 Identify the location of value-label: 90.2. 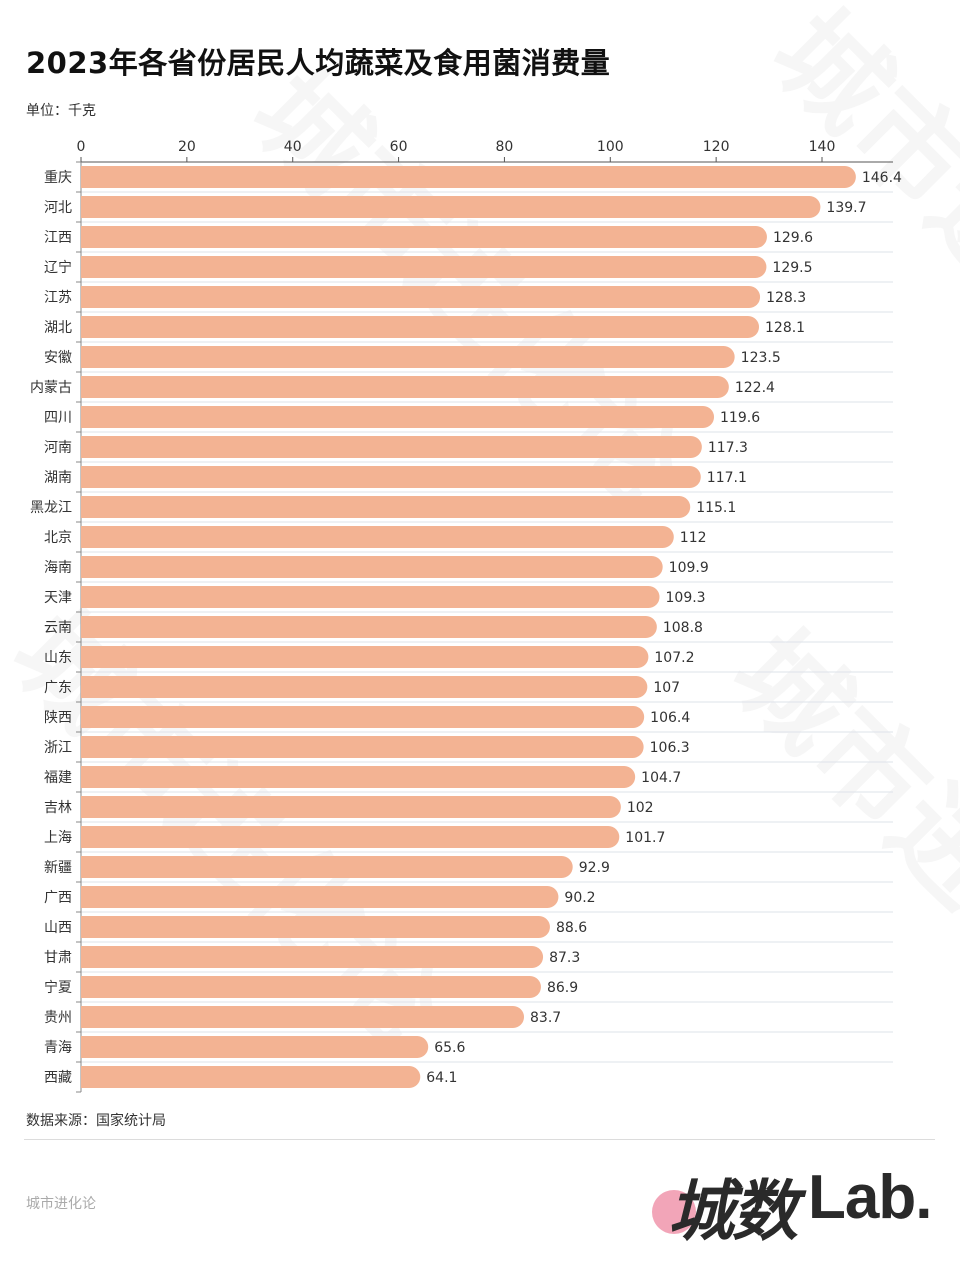
(579, 898).